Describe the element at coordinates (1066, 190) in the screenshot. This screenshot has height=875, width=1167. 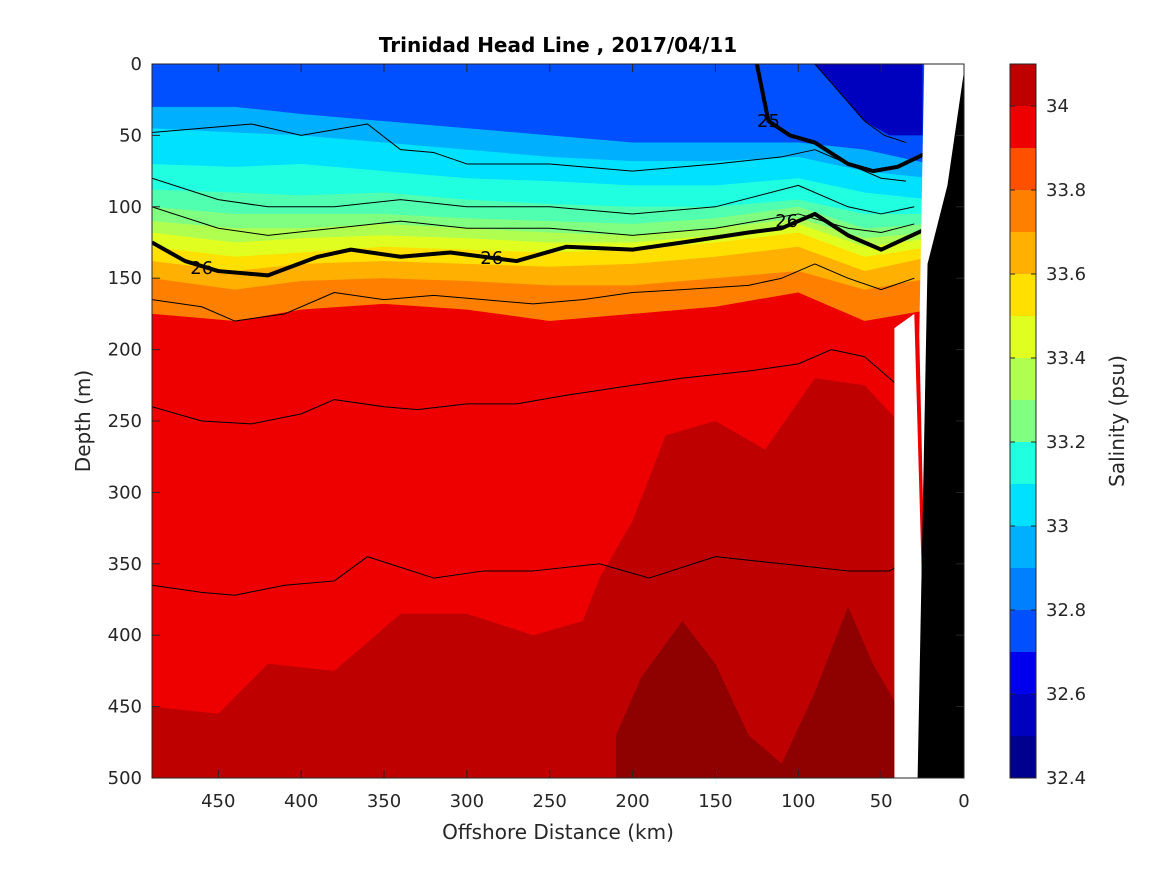
I see `colorbar-tick-label: 33.8` at that location.